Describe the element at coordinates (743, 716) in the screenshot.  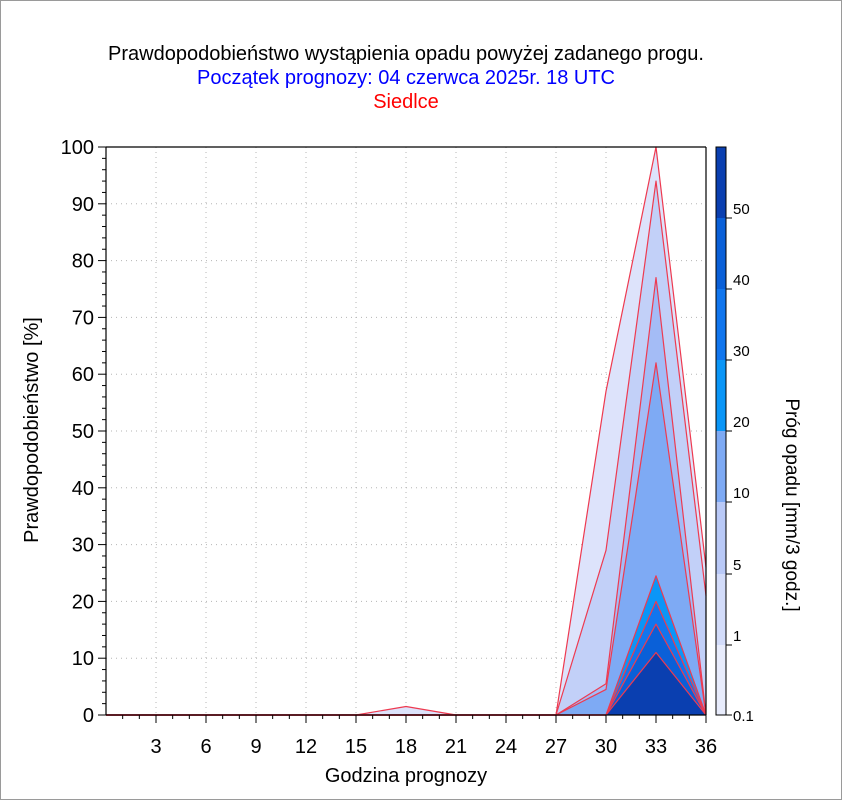
I see `colorbar-tick-label: 0.1` at that location.